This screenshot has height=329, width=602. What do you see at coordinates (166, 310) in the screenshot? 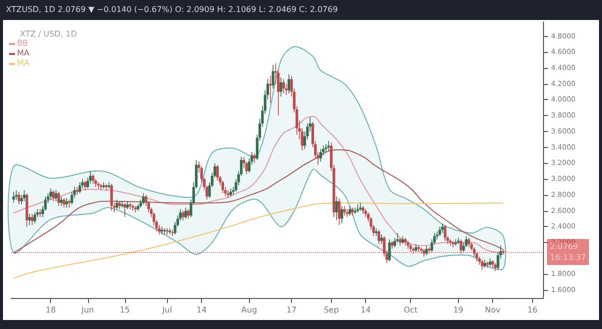
I see `x-tick-label: Jul` at bounding box center [166, 310].